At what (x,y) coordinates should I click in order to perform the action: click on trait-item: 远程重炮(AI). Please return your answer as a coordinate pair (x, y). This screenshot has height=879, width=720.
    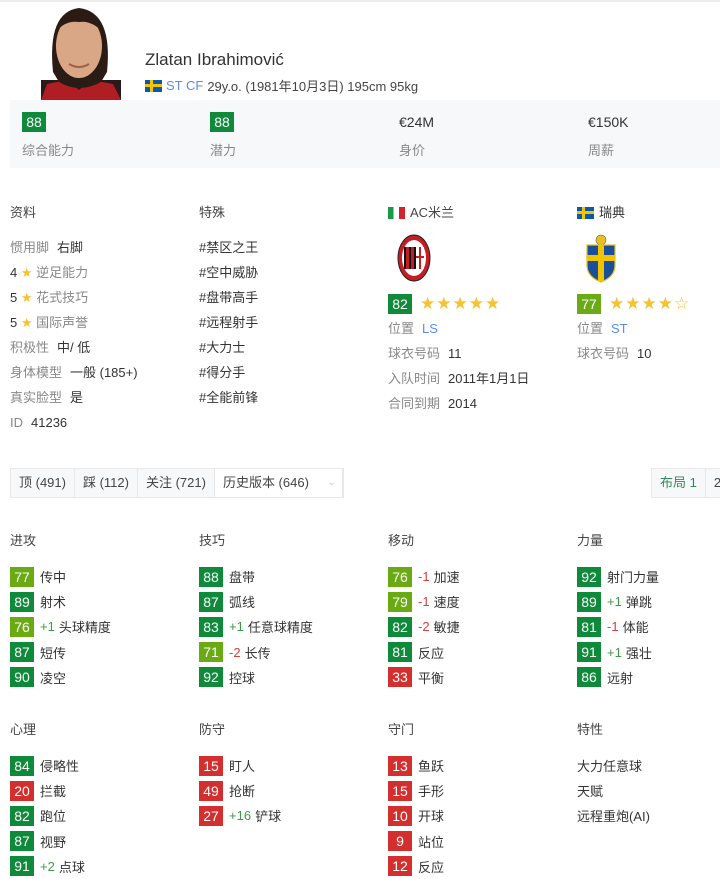
    Looking at the image, I should click on (613, 817).